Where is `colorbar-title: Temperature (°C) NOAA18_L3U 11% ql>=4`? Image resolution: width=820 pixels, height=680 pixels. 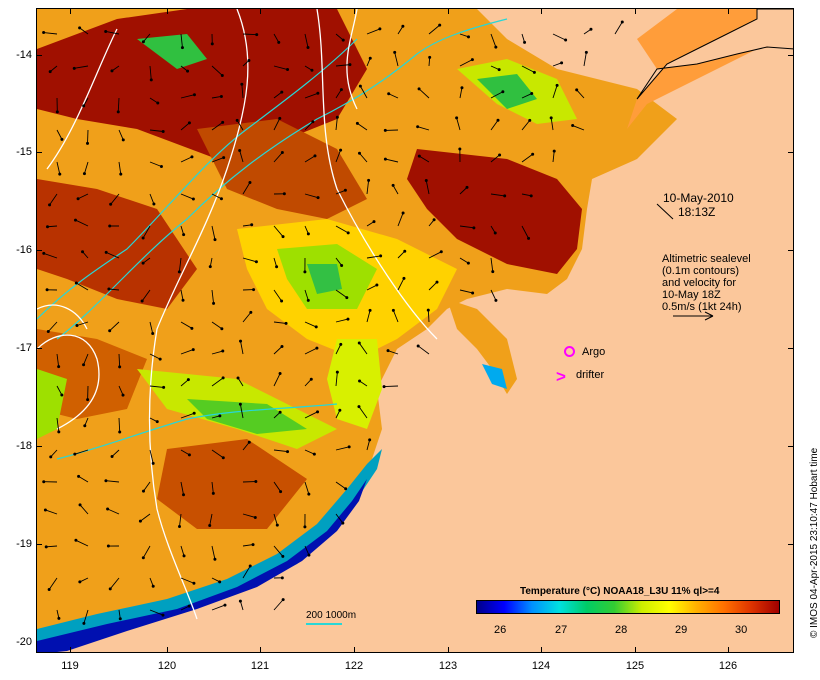 colorbar-title: Temperature (°C) NOAA18_L3U 11% ql>=4 is located at coordinates (620, 591).